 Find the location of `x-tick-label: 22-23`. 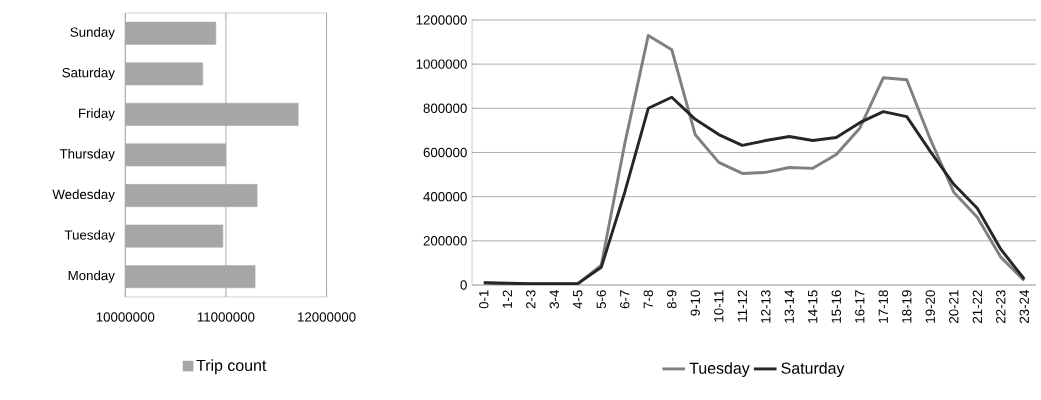

x-tick-label: 22-23 is located at coordinates (1001, 307).